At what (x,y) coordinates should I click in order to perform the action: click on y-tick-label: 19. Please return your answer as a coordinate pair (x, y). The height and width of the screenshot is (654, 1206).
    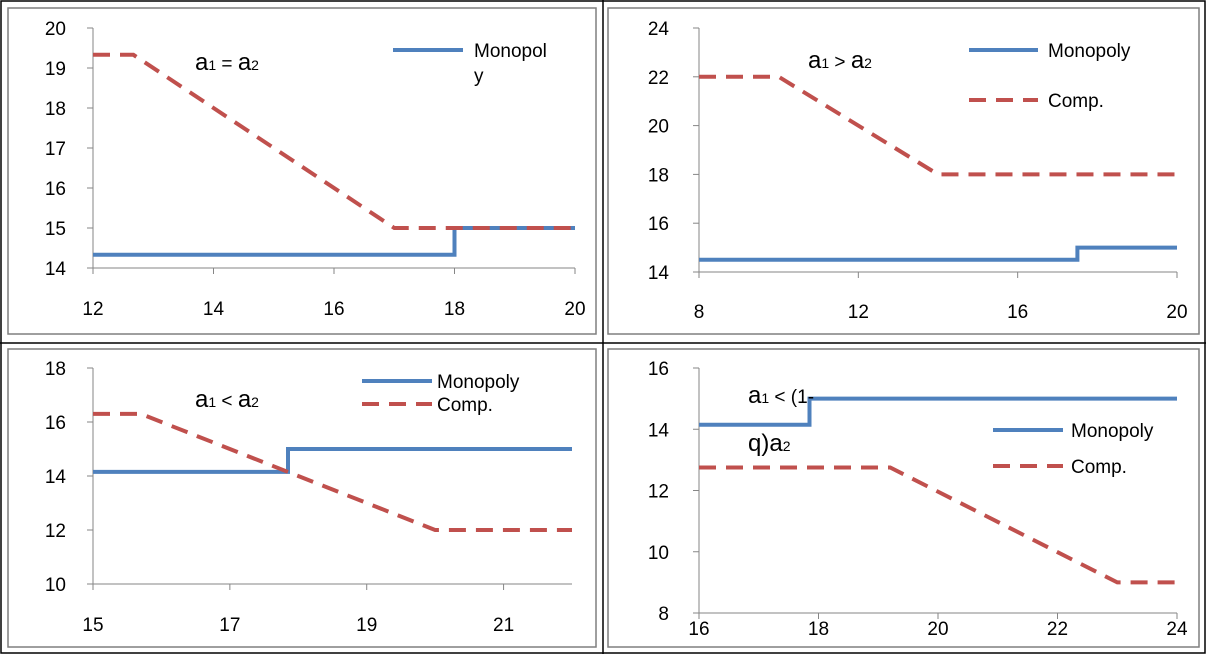
    Looking at the image, I should click on (55, 69).